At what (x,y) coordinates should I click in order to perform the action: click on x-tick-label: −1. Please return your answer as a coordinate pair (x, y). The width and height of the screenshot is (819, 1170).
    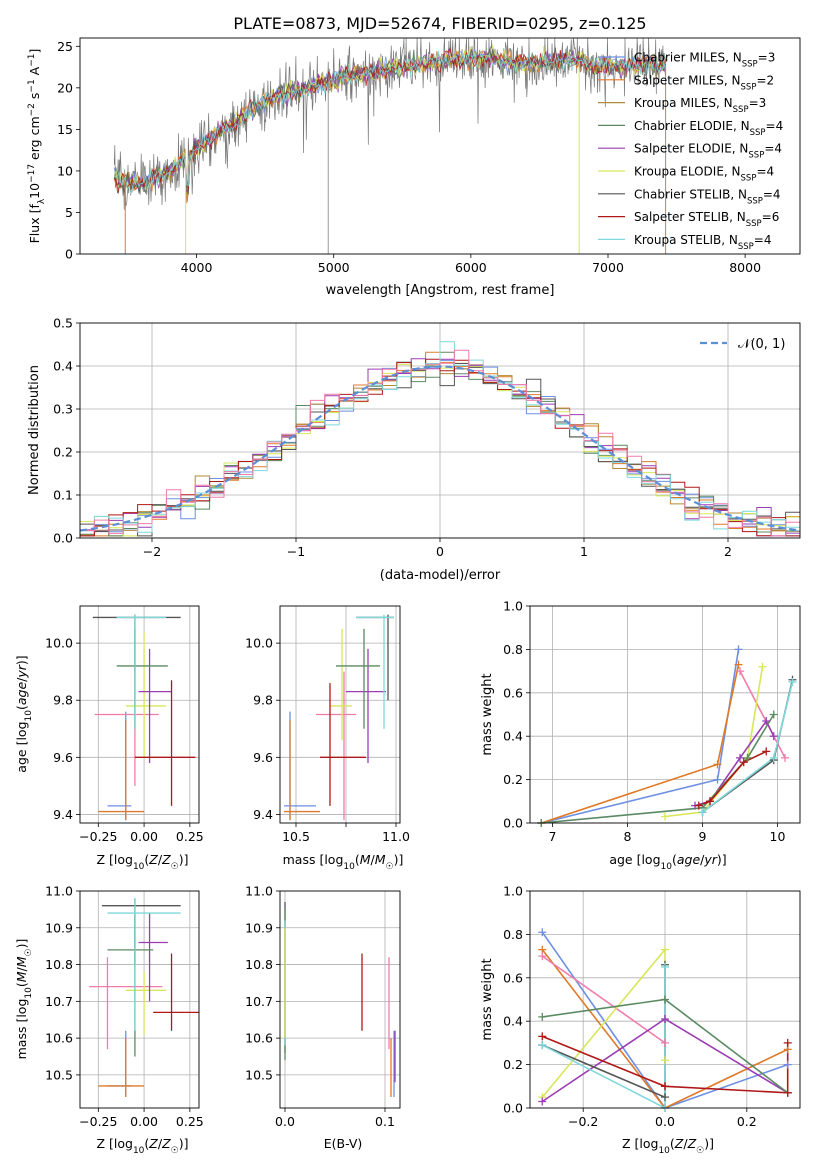
    Looking at the image, I should click on (296, 551).